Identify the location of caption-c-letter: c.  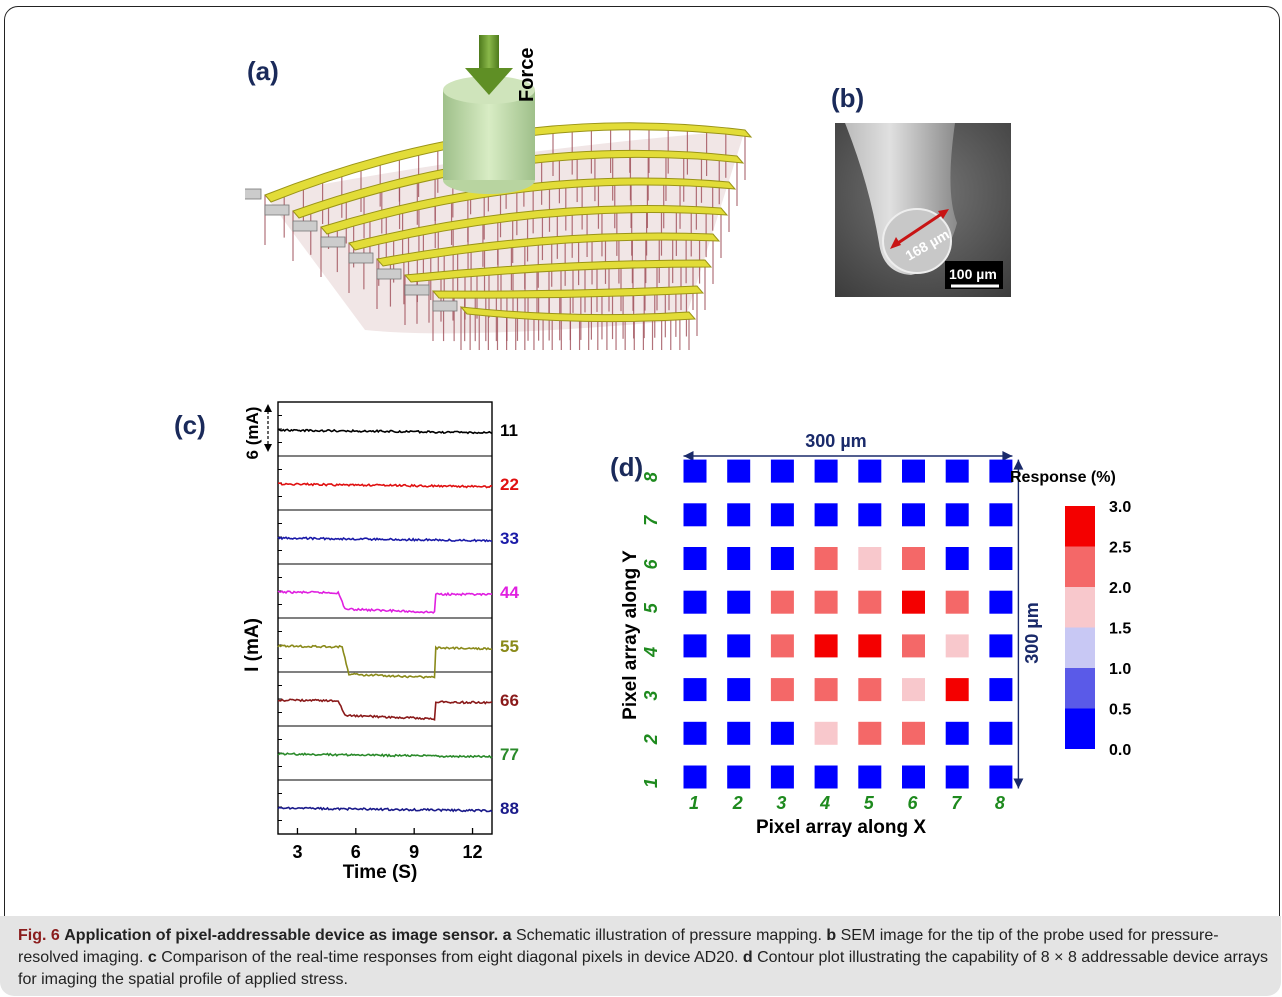
(152, 957).